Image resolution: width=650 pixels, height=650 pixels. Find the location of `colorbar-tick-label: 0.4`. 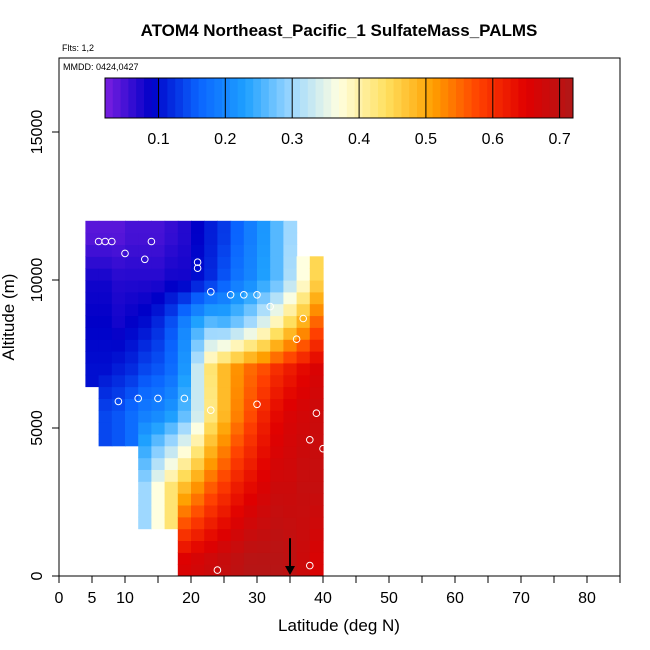

colorbar-tick-label: 0.4 is located at coordinates (359, 139).